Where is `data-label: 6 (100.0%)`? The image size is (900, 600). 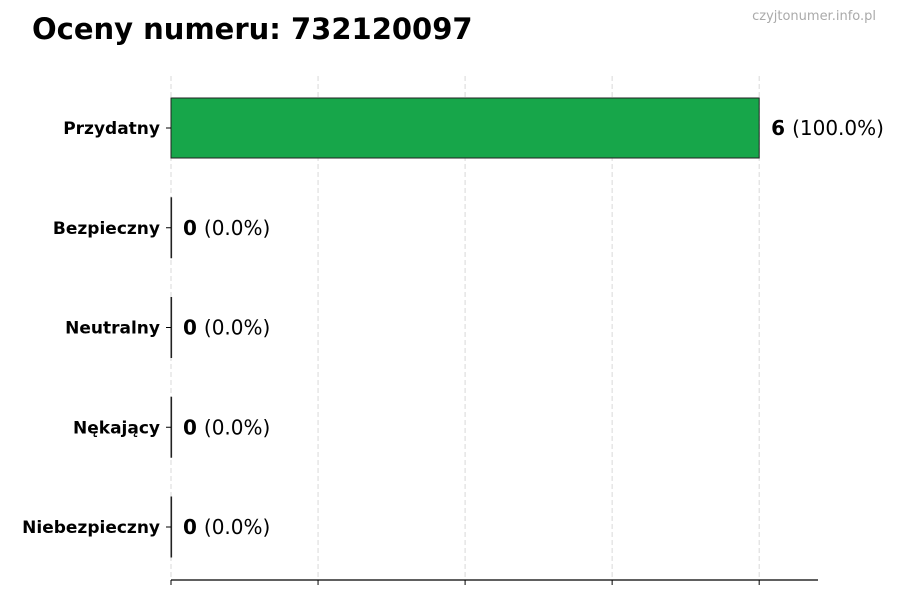 data-label: 6 (100.0%) is located at coordinates (827, 128).